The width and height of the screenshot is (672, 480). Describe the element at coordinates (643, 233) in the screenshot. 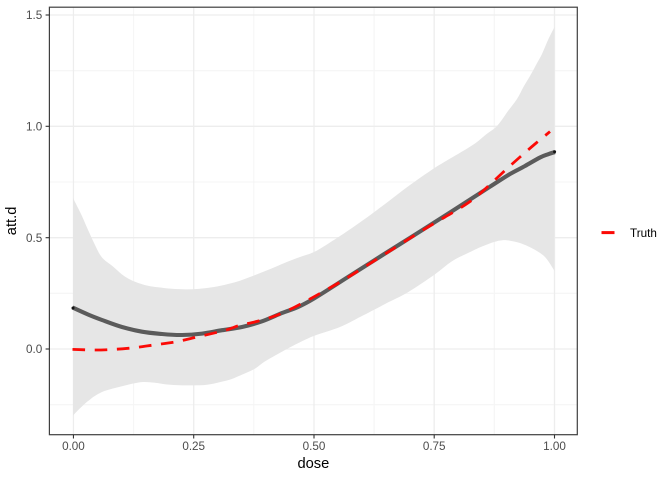

I see `svg-text: Truth` at that location.